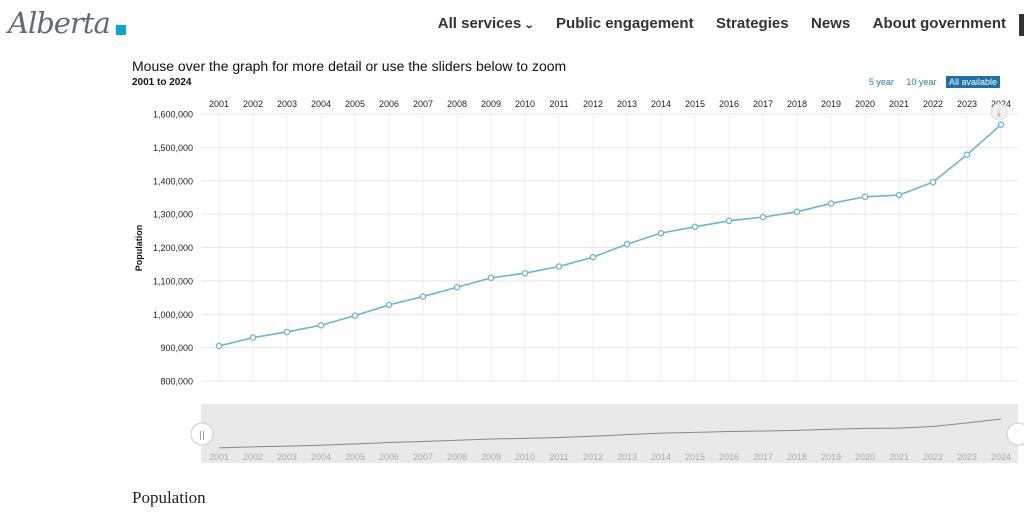 Image resolution: width=1024 pixels, height=519 pixels. What do you see at coordinates (121, 30) in the screenshot?
I see `logo-square-icon` at bounding box center [121, 30].